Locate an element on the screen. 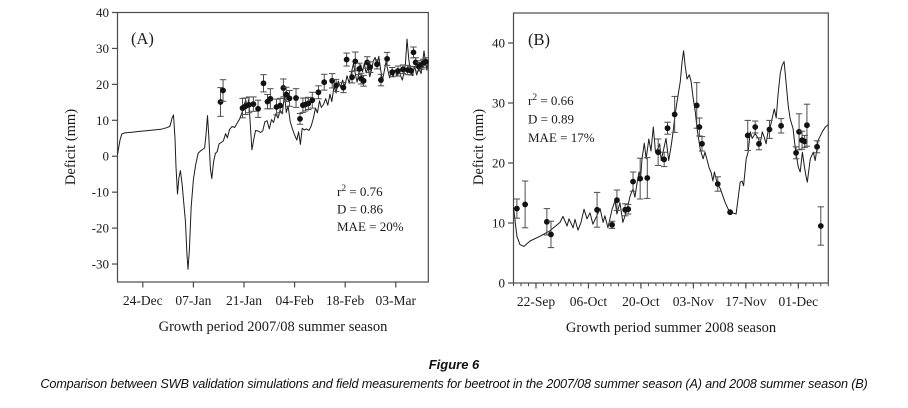 This screenshot has width=908, height=408. stat-r2: r2 = 0.66 is located at coordinates (551, 100).